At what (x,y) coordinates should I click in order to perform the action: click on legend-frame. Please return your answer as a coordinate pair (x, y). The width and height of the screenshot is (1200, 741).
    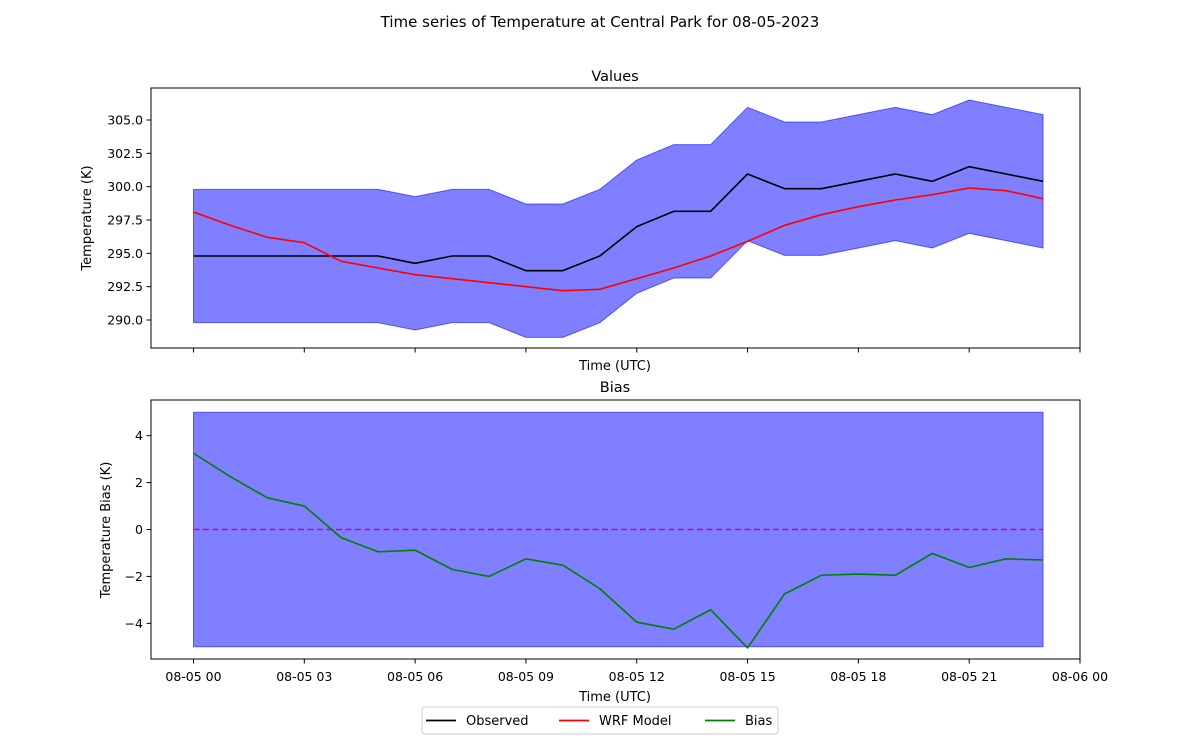
    Looking at the image, I should click on (600, 720).